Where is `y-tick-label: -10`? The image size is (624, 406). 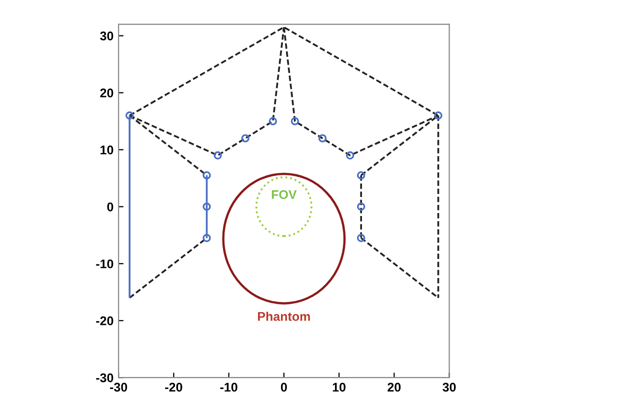 y-tick-label: -10 is located at coordinates (105, 263).